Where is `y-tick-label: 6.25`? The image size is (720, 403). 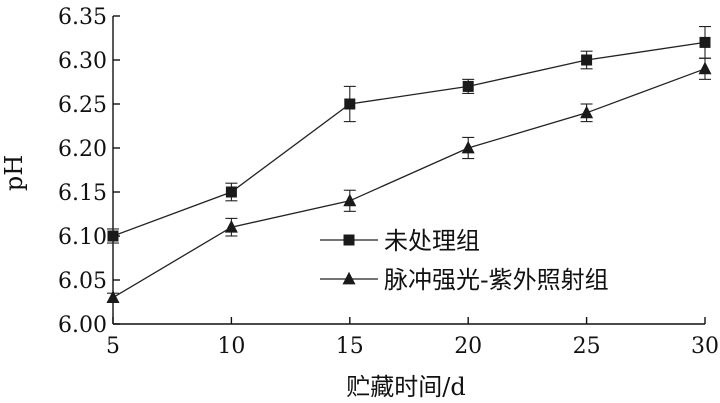 y-tick-label: 6.25 is located at coordinates (82, 105).